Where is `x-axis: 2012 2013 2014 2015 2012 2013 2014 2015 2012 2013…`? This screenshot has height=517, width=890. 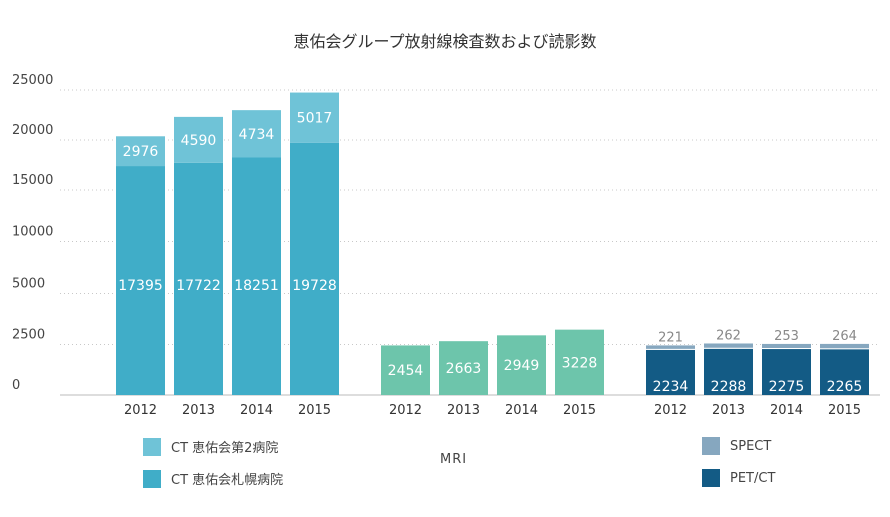
x-axis: 2012 2013 2014 2015 2012 2013 2014 2015 2012 2013… is located at coordinates (492, 410).